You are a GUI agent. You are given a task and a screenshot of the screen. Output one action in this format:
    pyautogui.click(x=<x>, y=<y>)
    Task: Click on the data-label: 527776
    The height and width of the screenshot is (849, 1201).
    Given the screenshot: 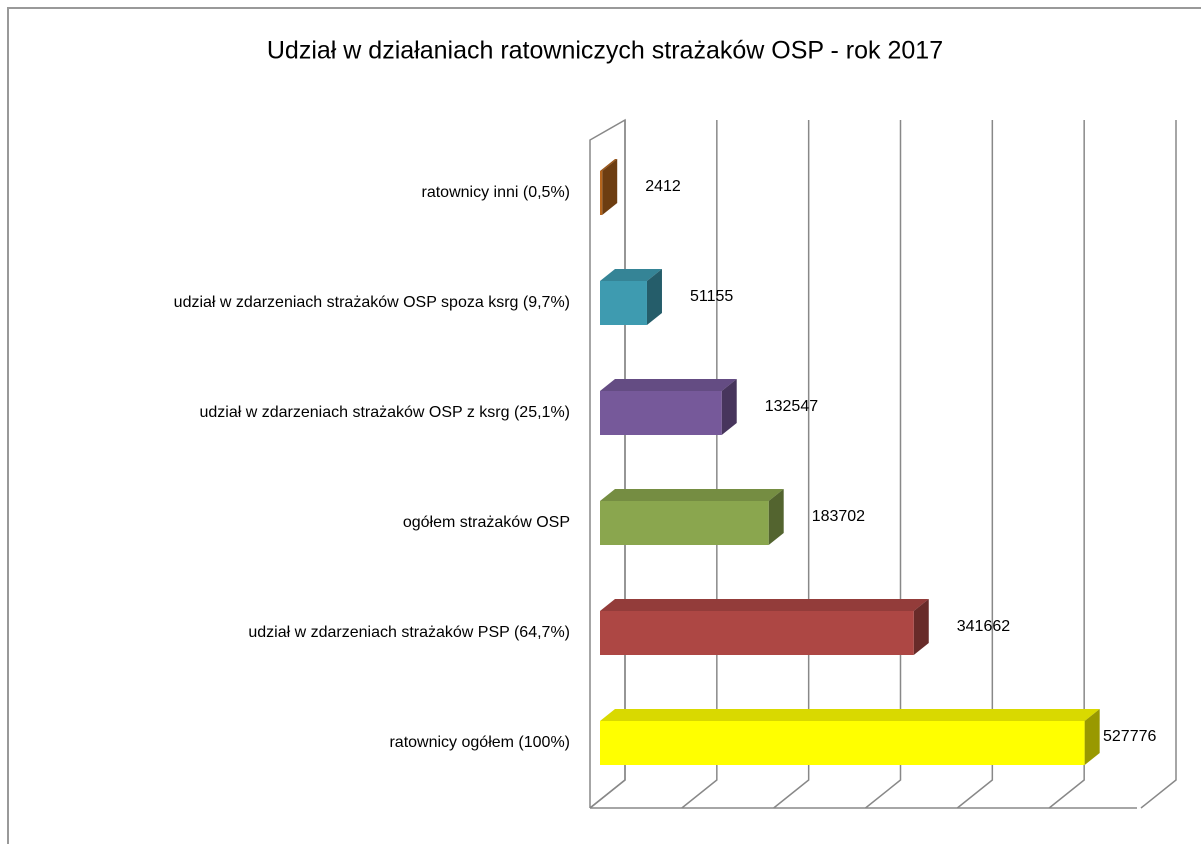 What is the action you would take?
    pyautogui.click(x=1129, y=736)
    